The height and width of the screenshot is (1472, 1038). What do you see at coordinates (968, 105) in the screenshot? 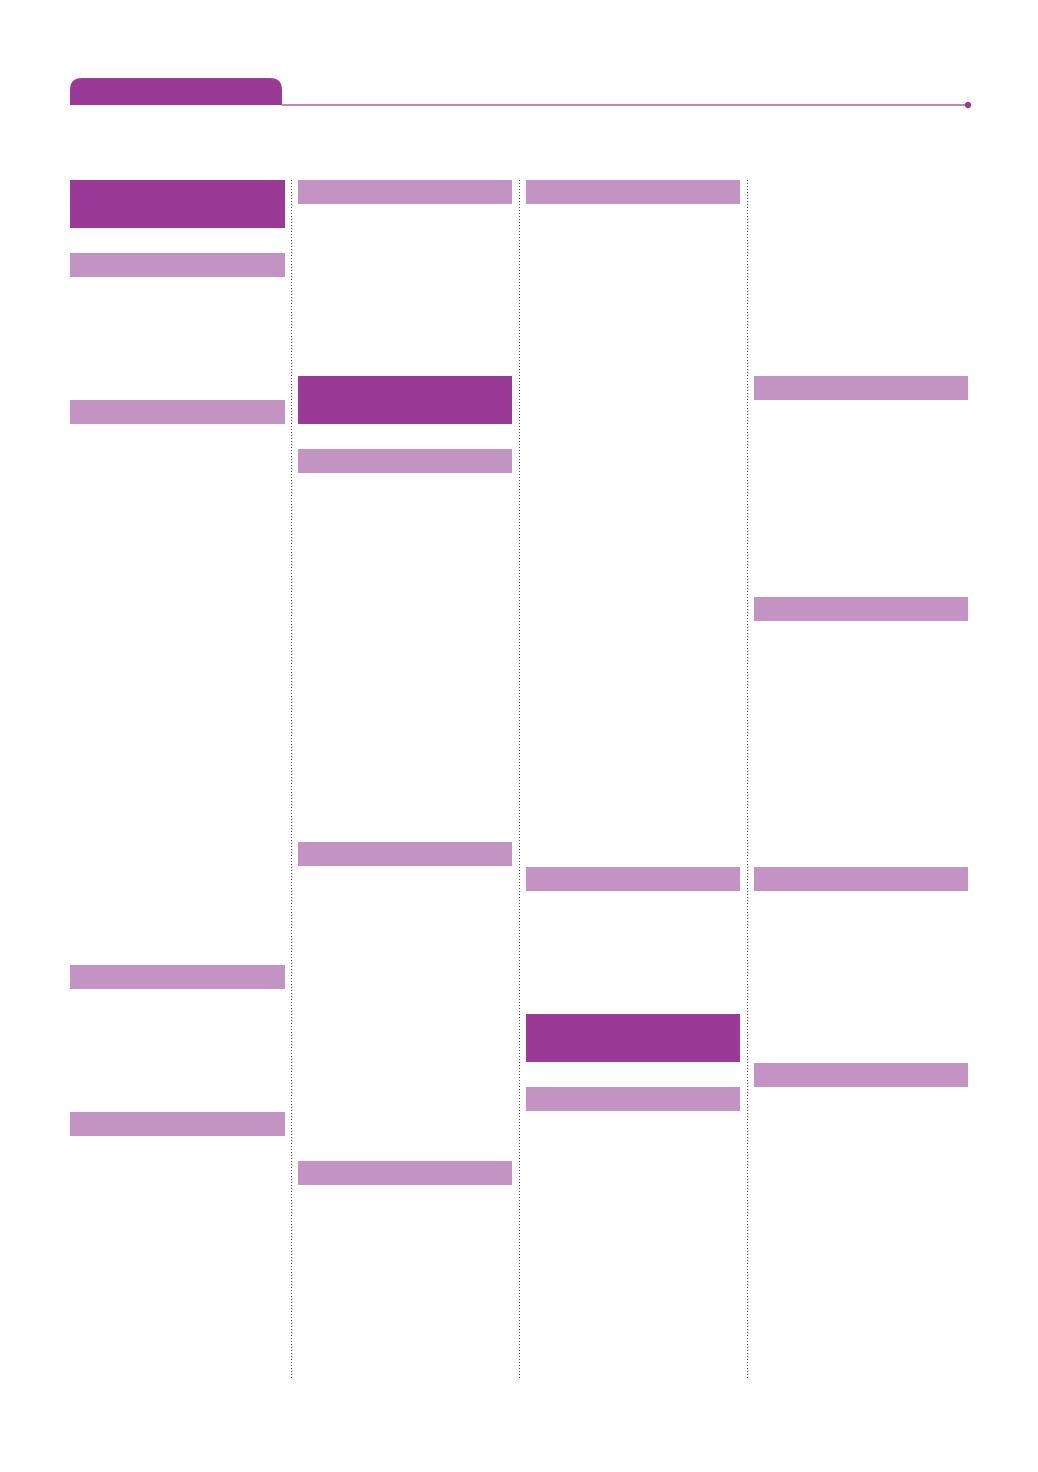
I see `header-rule-end` at bounding box center [968, 105].